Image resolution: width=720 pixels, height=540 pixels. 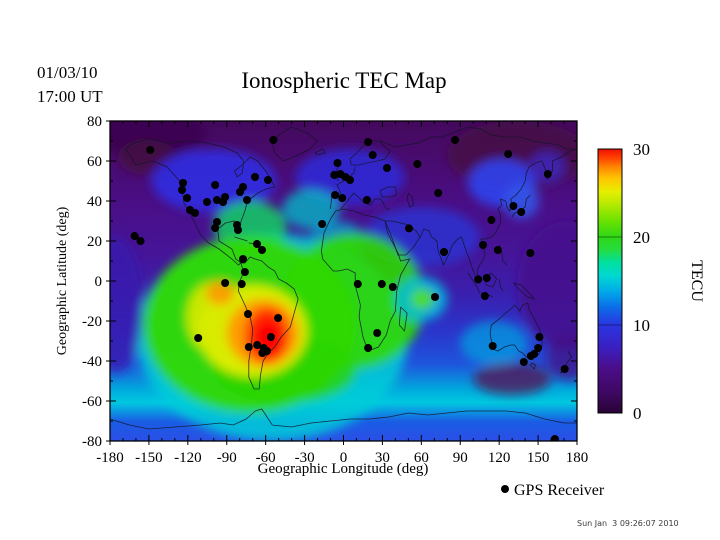 I want to click on colorbar-gradient, so click(x=610, y=281).